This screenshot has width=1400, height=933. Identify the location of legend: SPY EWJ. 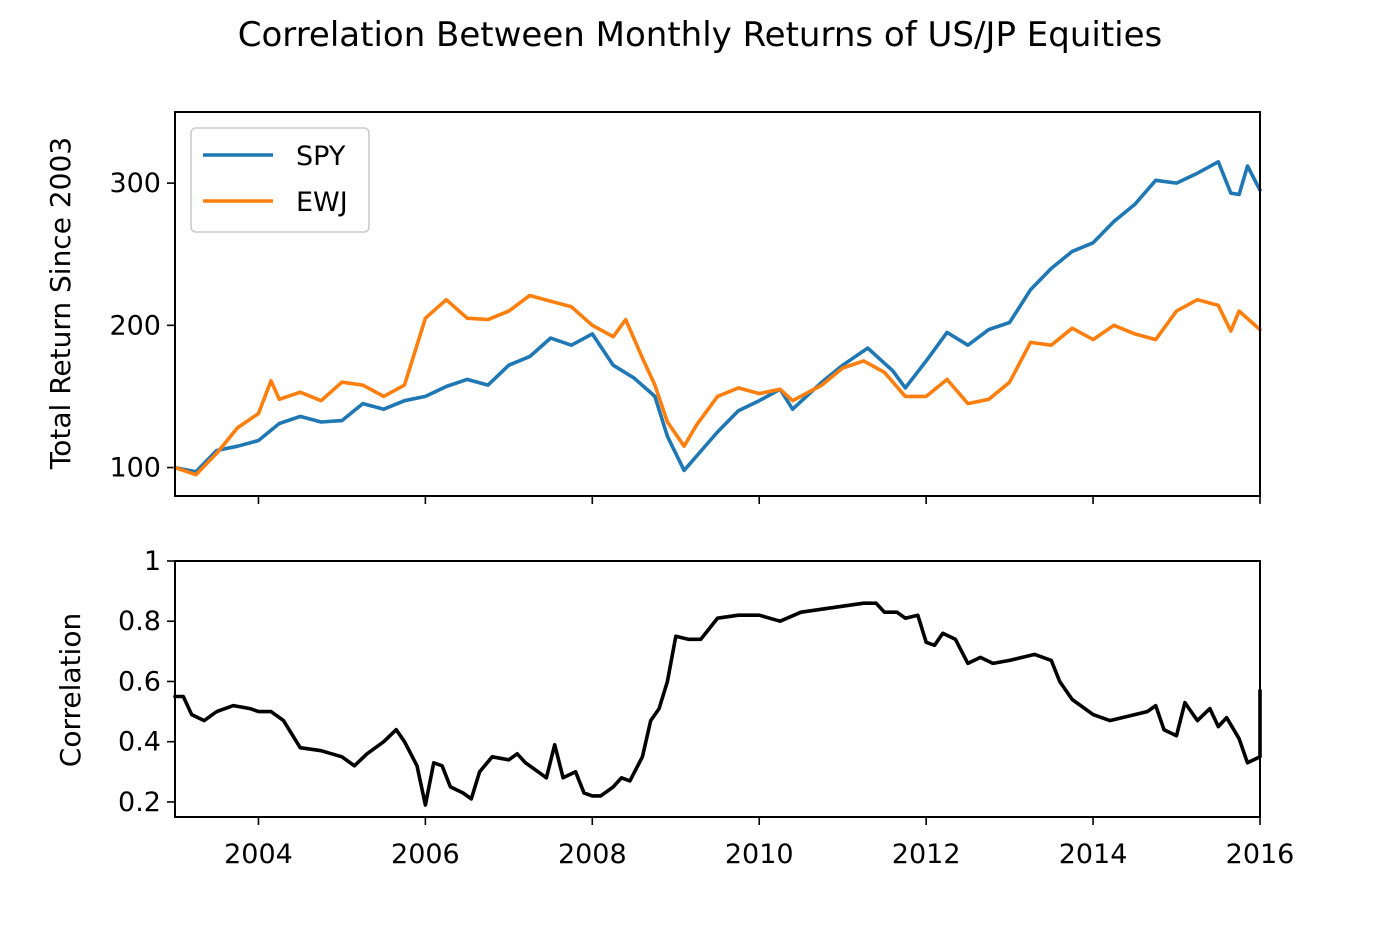
(280, 180).